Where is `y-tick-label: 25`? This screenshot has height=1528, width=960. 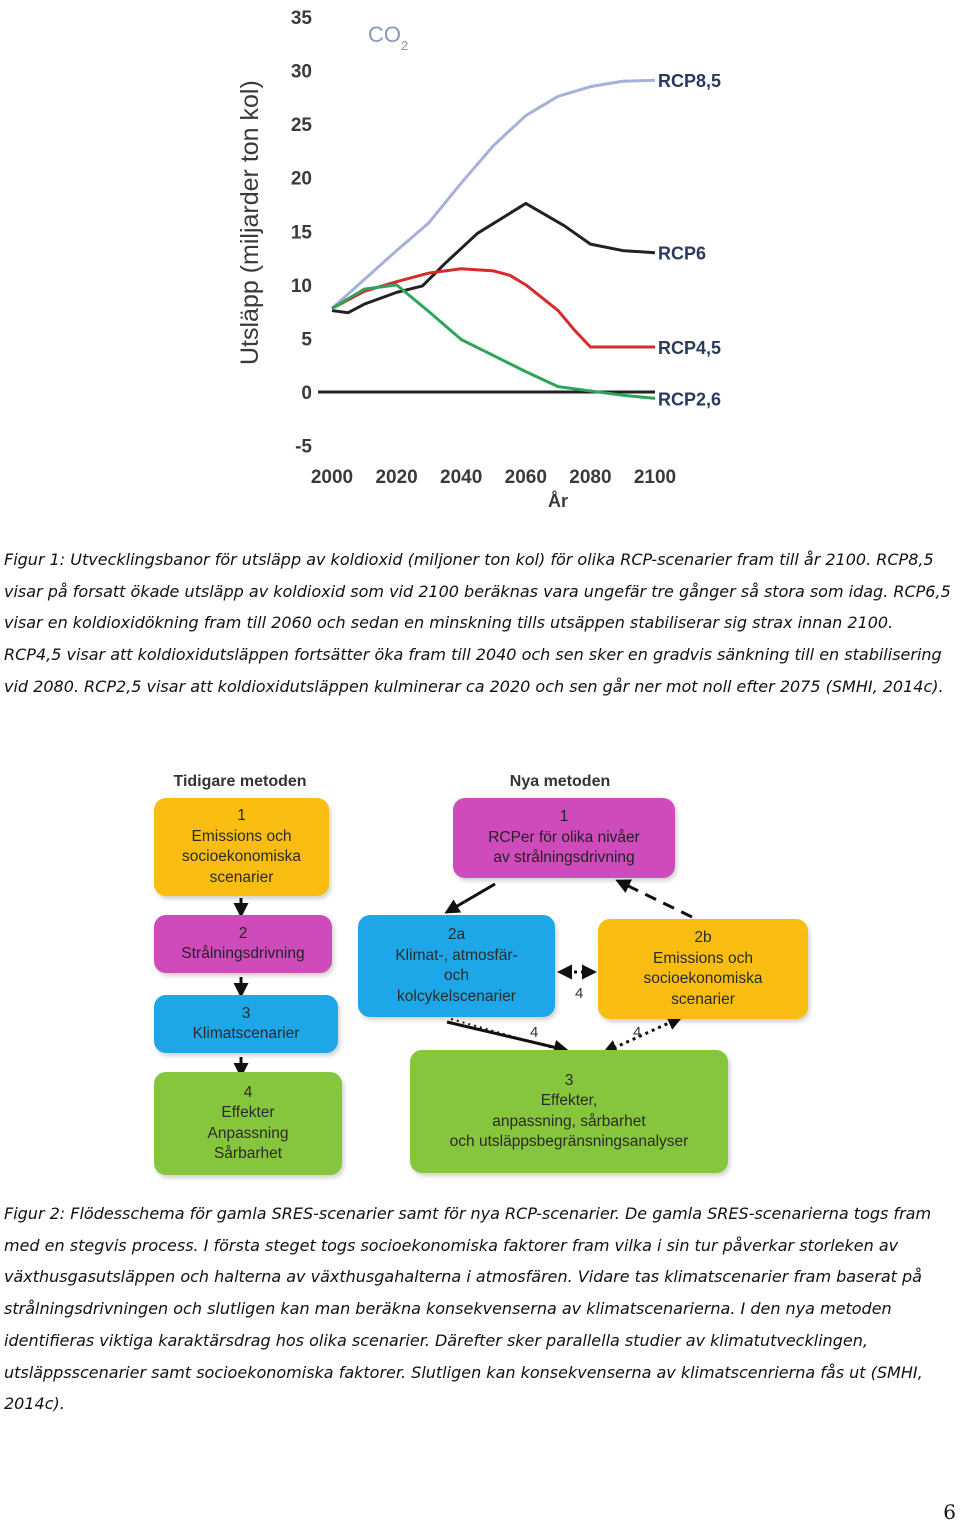 y-tick-label: 25 is located at coordinates (302, 125).